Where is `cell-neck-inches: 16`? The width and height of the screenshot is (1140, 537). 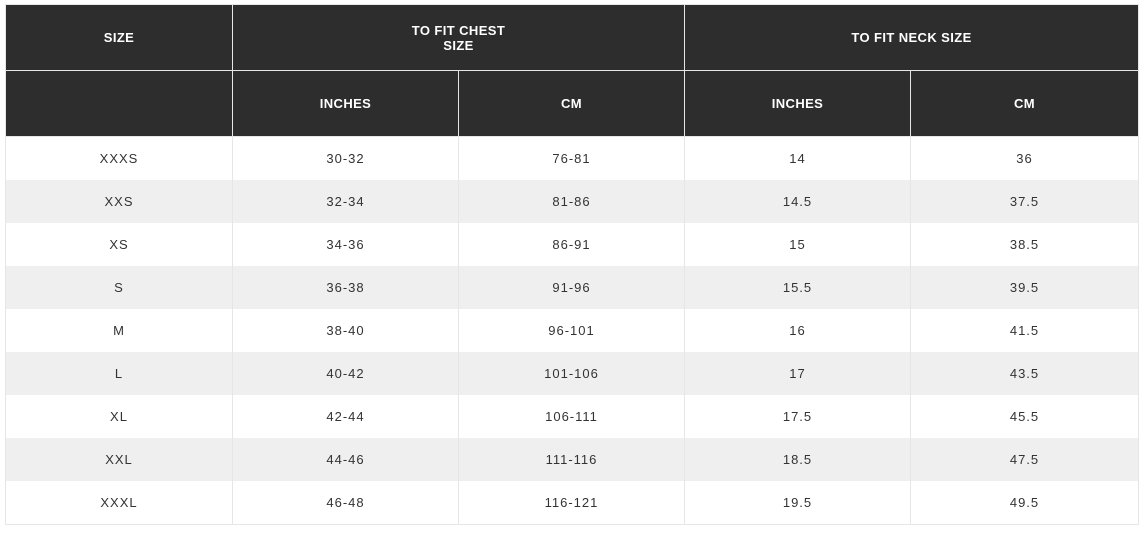
cell-neck-inches: 16 is located at coordinates (797, 330).